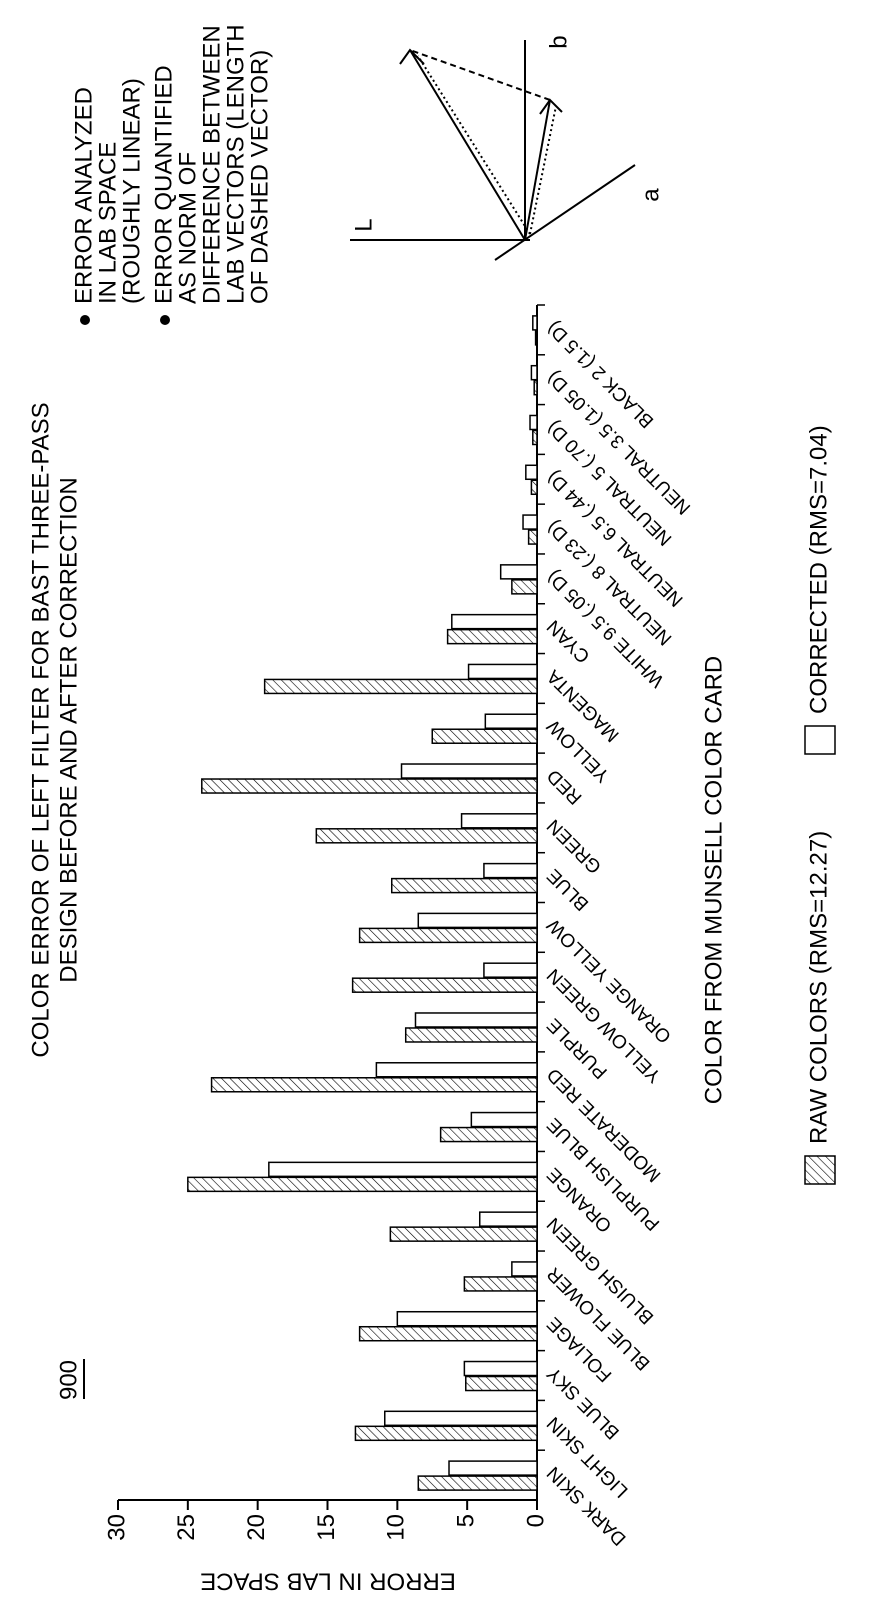  Describe the element at coordinates (396, 1527) in the screenshot. I see `y-tick-label: 10` at that location.